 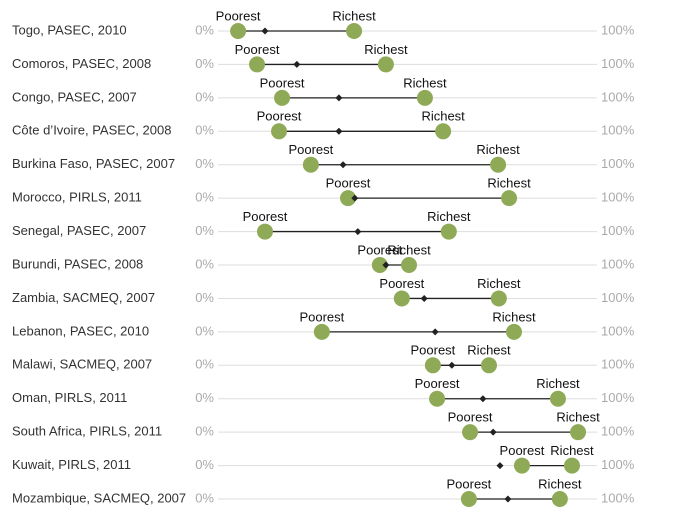 I want to click on row-label: Senegal, PASEC, 2007, so click(x=79, y=230).